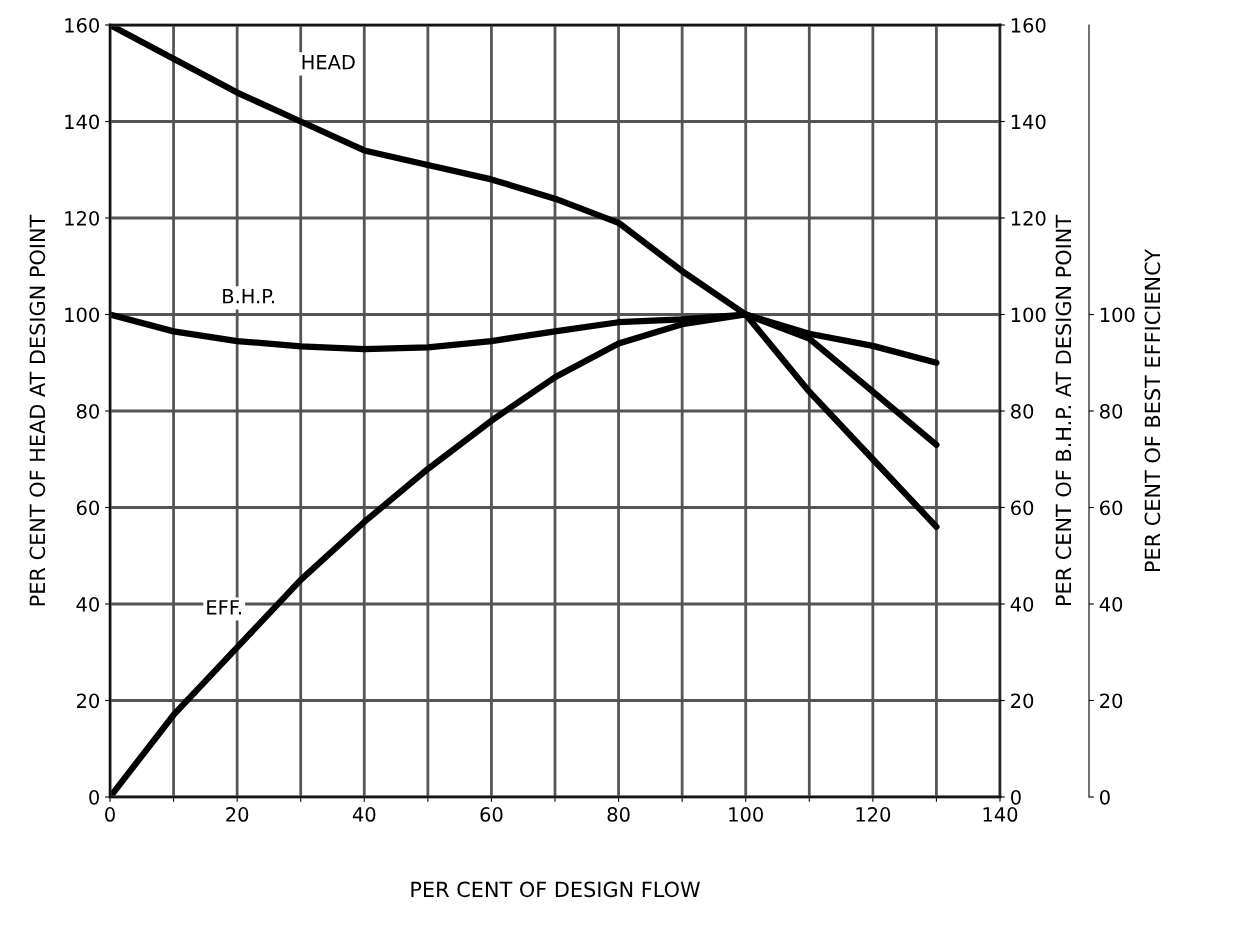 The height and width of the screenshot is (950, 1260). Describe the element at coordinates (746, 814) in the screenshot. I see `x-tick-label: 100` at that location.